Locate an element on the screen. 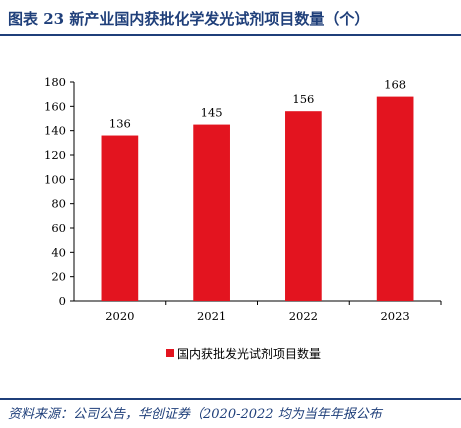 The image size is (461, 428). y-tick-label: 180 is located at coordinates (55, 82).